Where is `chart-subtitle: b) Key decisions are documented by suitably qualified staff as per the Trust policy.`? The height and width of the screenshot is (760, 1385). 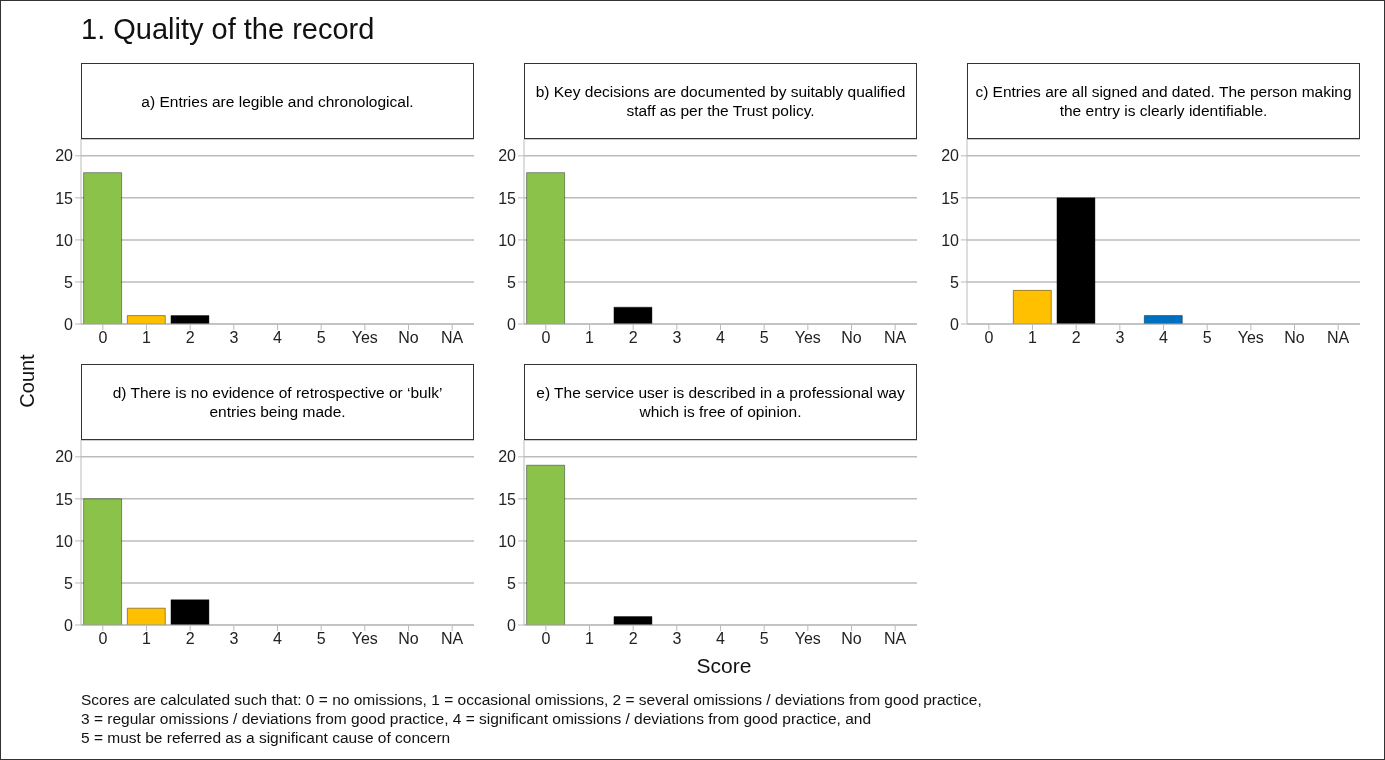 chart-subtitle: b) Key decisions are documented by suitably qualified staff as per the Trust policy. is located at coordinates (720, 101).